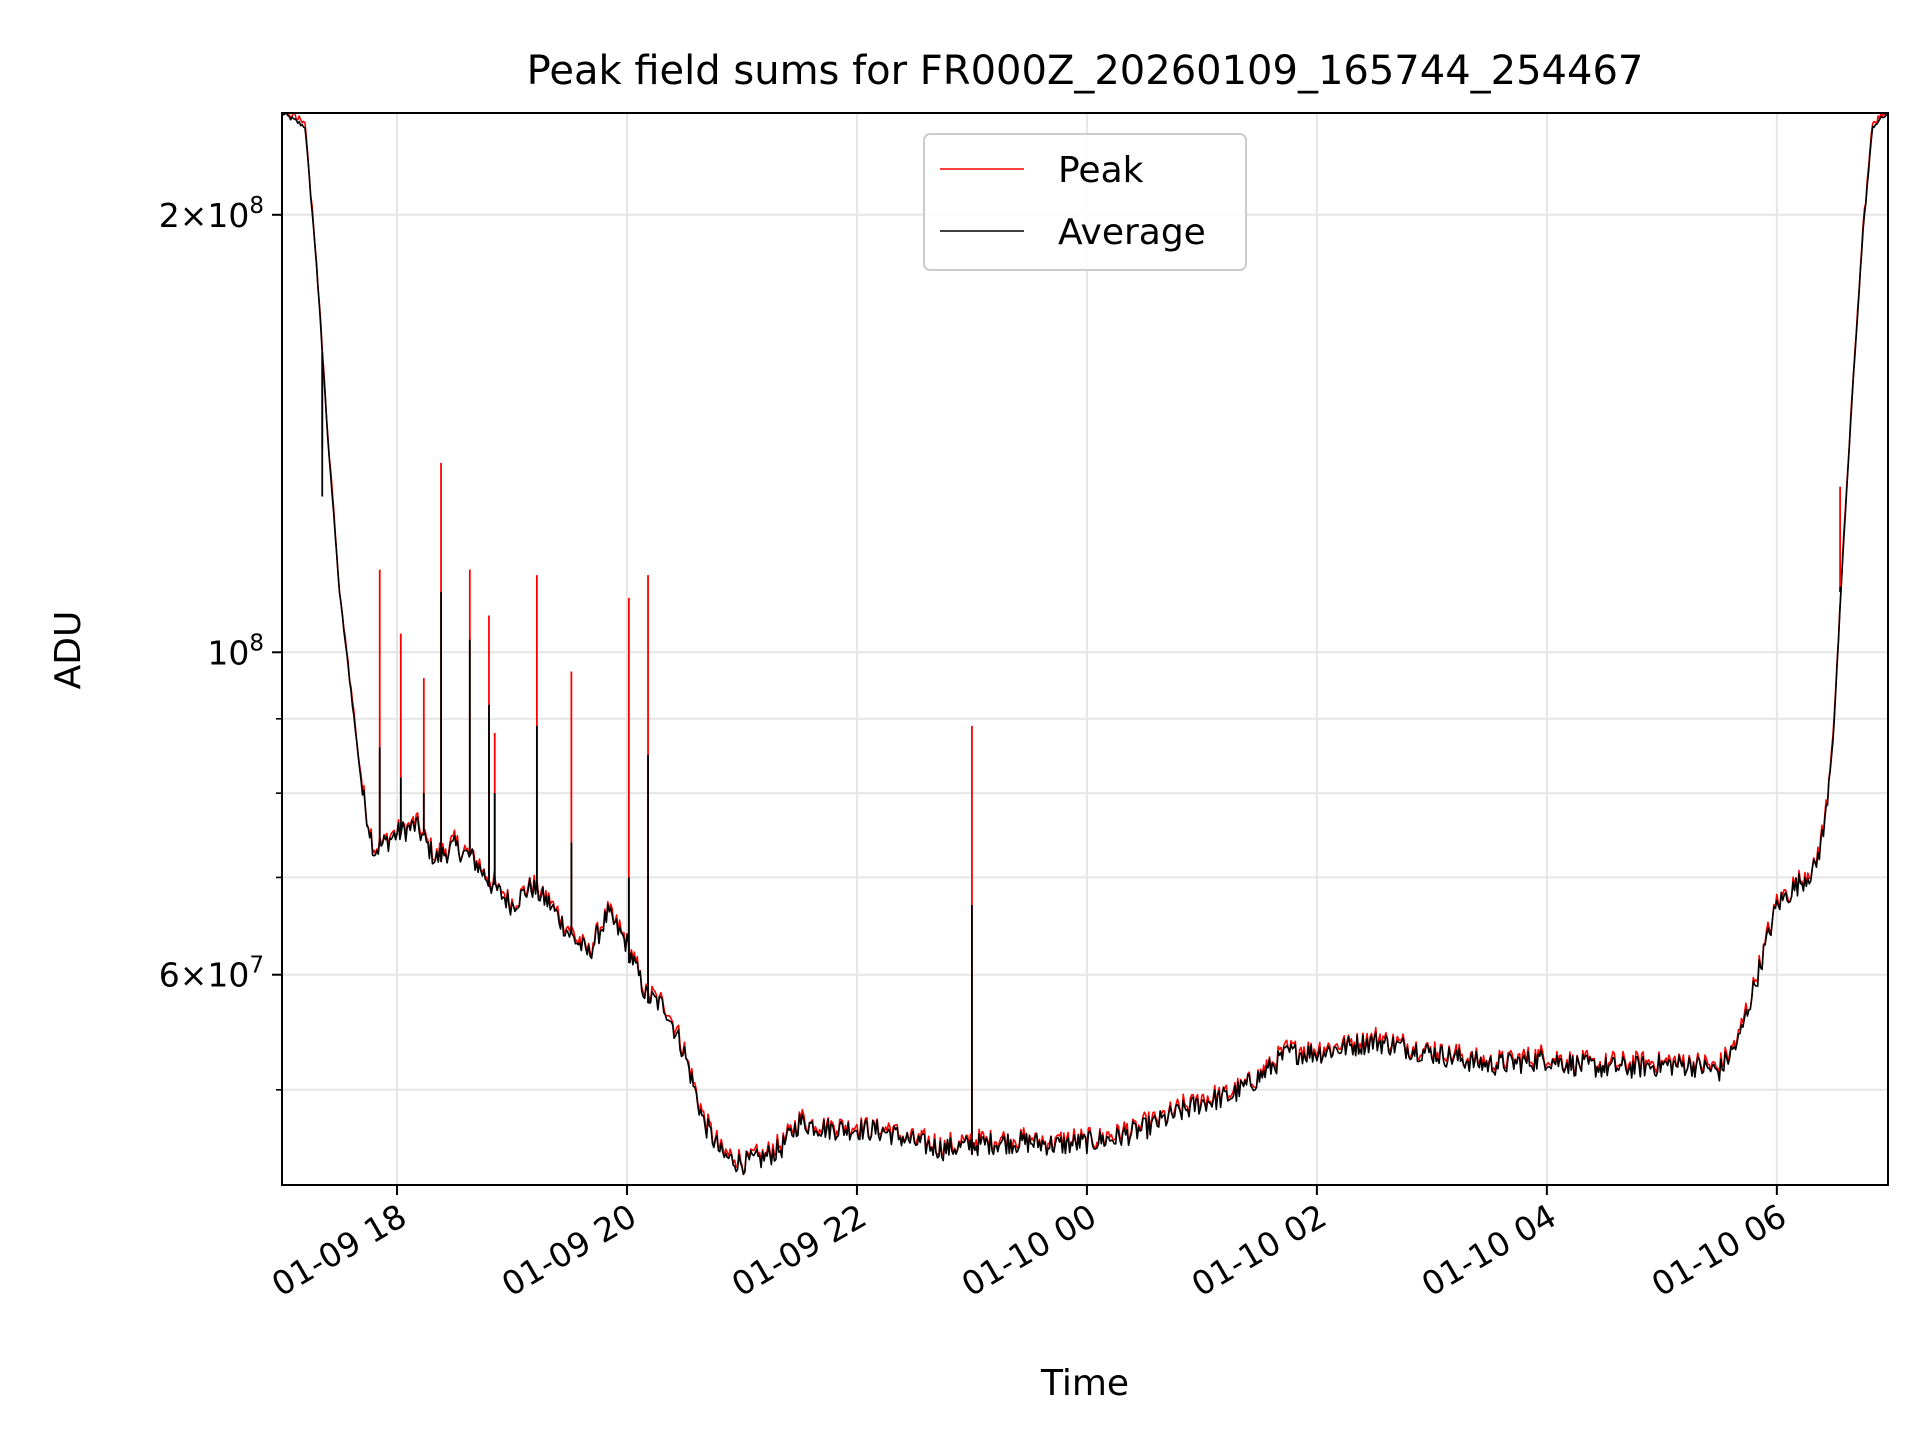 The image size is (1920, 1444). What do you see at coordinates (1132, 232) in the screenshot?
I see `legend-average-label: Average` at bounding box center [1132, 232].